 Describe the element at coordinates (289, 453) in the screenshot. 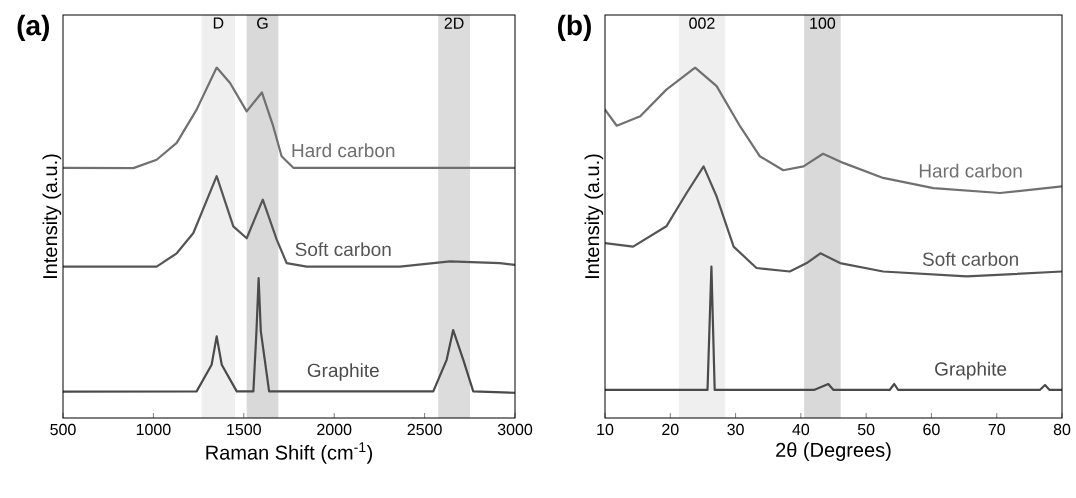

I see `x-axis-title: Raman Shift (cm$^{-1}$)` at that location.